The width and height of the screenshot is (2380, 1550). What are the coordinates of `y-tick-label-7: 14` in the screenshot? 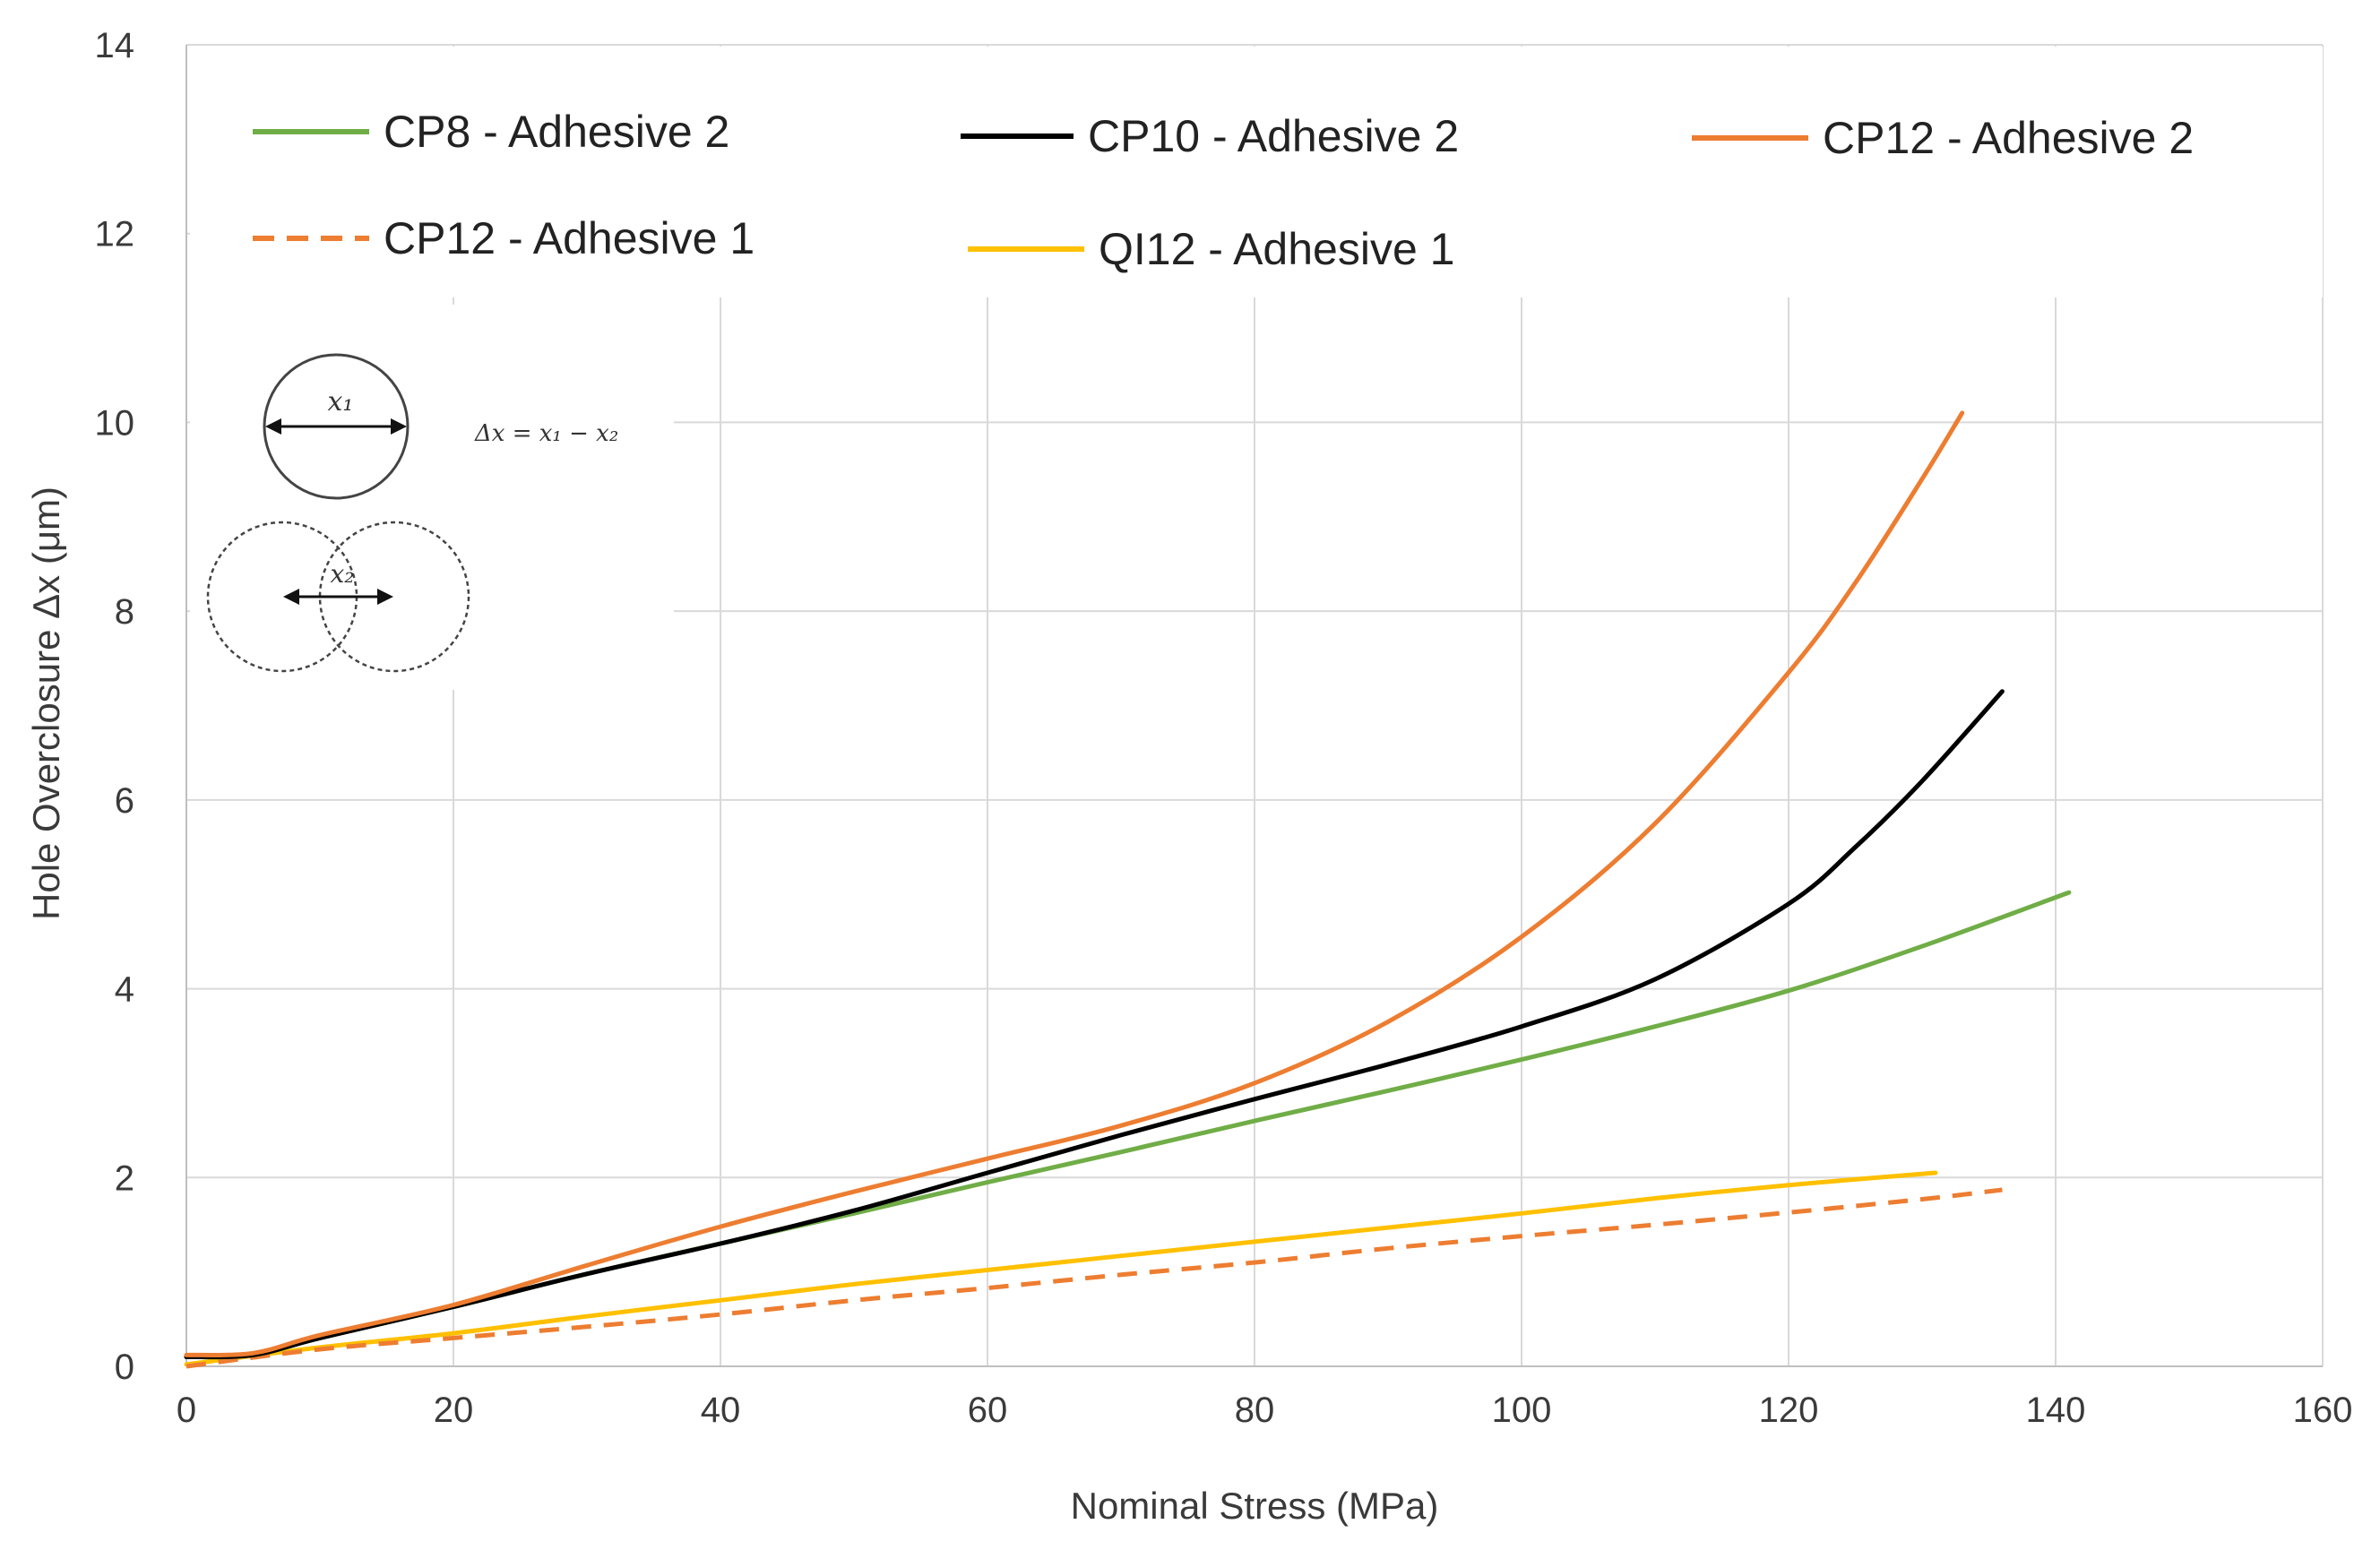 It's located at (115, 46).